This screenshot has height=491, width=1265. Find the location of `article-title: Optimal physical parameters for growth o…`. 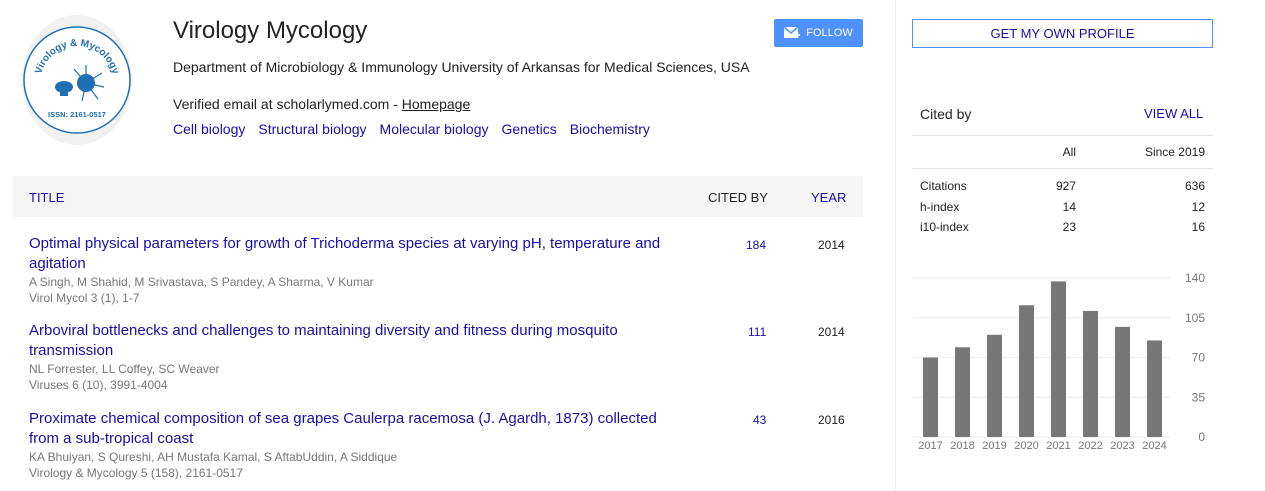

article-title: Optimal physical parameters for growth o… is located at coordinates (345, 253).